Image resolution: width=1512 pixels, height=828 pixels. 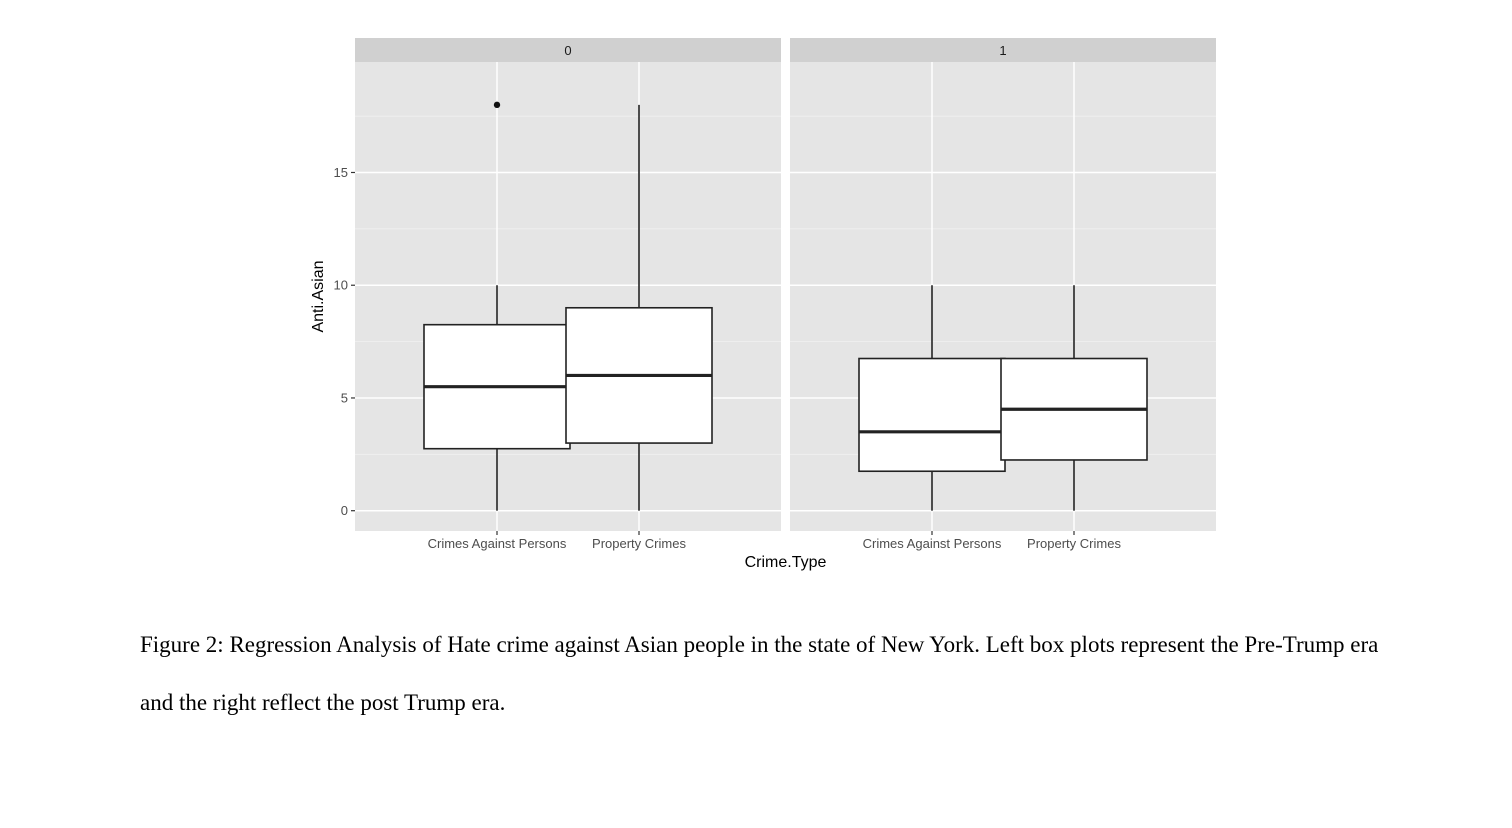 I want to click on facet-label: 0, so click(x=567, y=50).